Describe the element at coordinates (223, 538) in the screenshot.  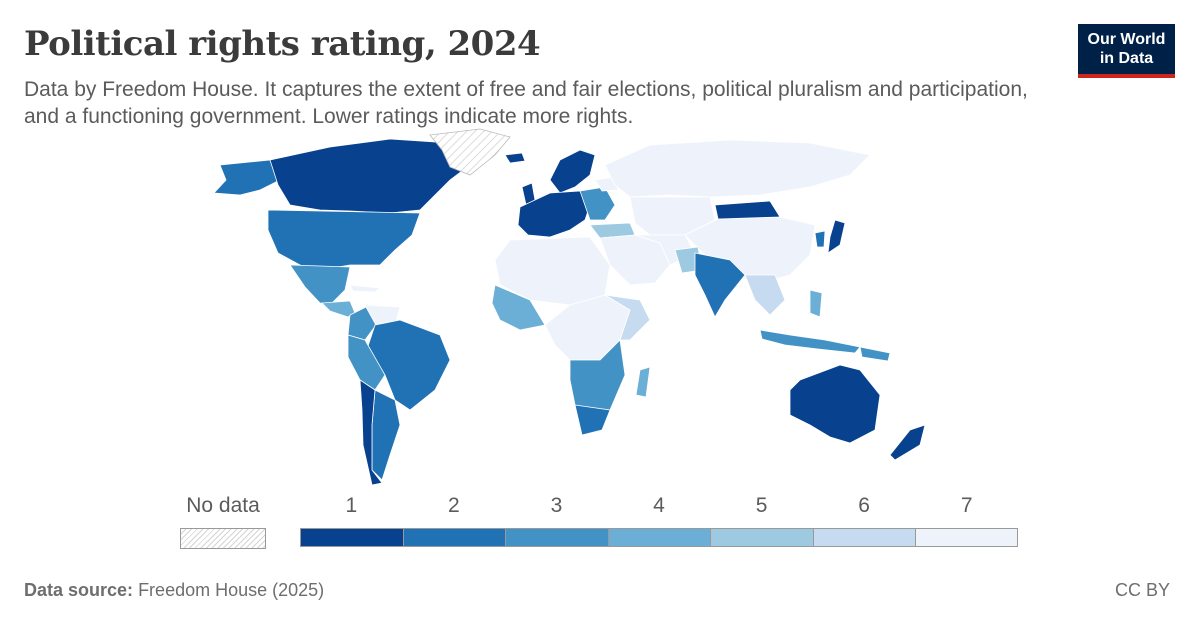
I see `legend-no-data-swatch` at that location.